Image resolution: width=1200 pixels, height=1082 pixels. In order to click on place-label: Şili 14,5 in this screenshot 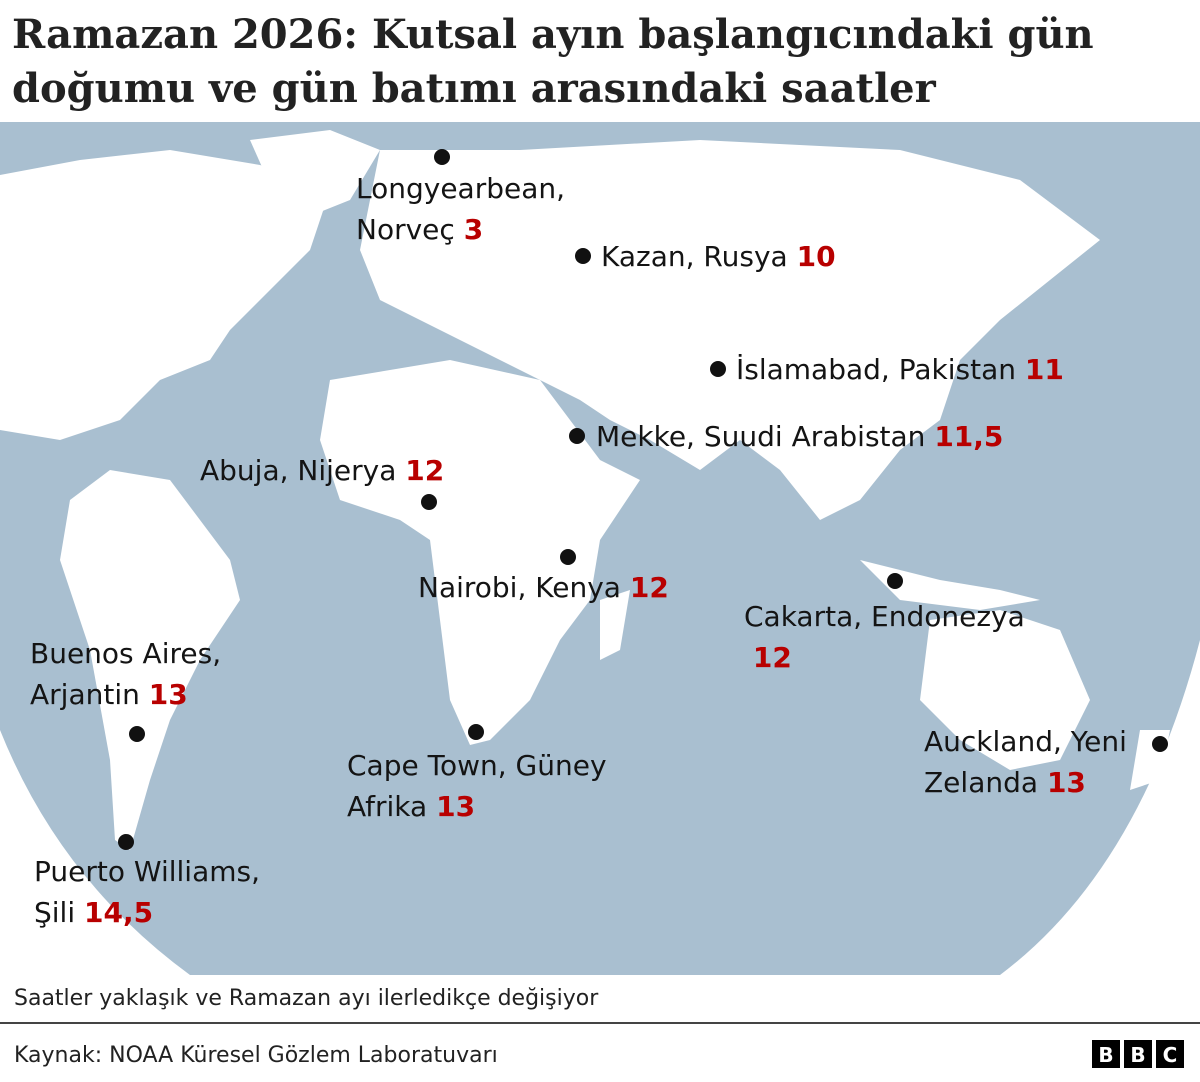, I will do `click(93, 912)`.